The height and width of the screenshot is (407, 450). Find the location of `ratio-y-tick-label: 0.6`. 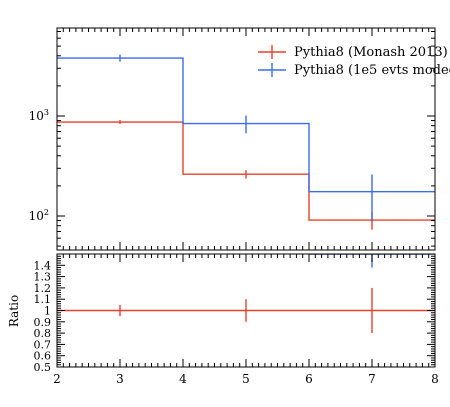

ratio-y-tick-label: 0.6 is located at coordinates (43, 356).